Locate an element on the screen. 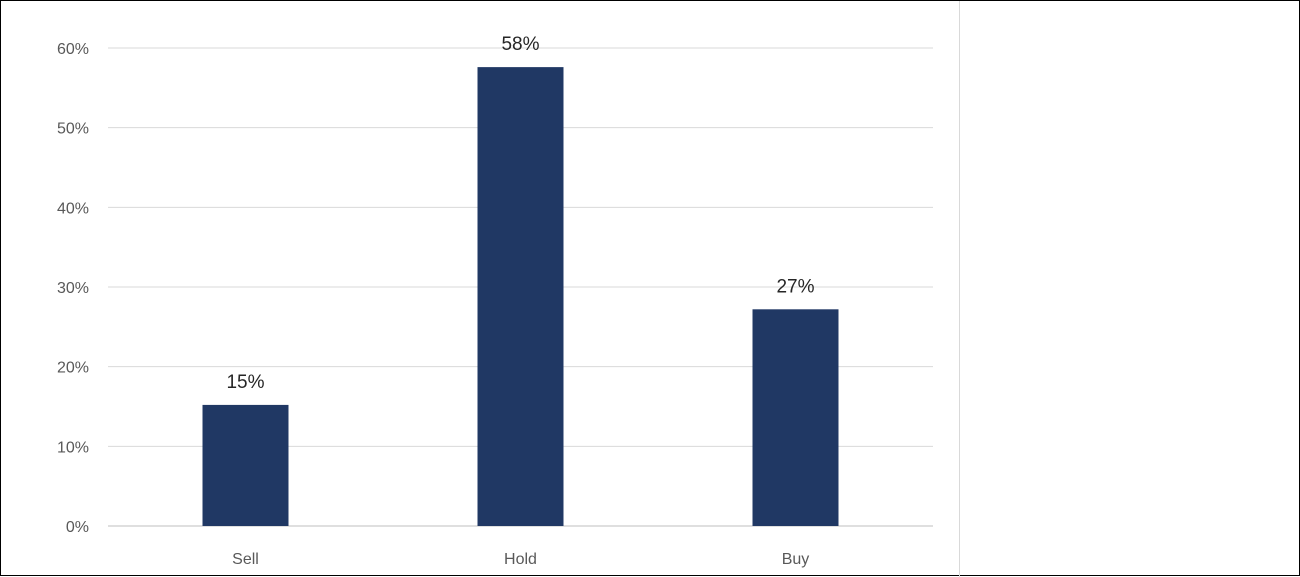 The image size is (1300, 577). y-tick-label: 20% is located at coordinates (73, 368).